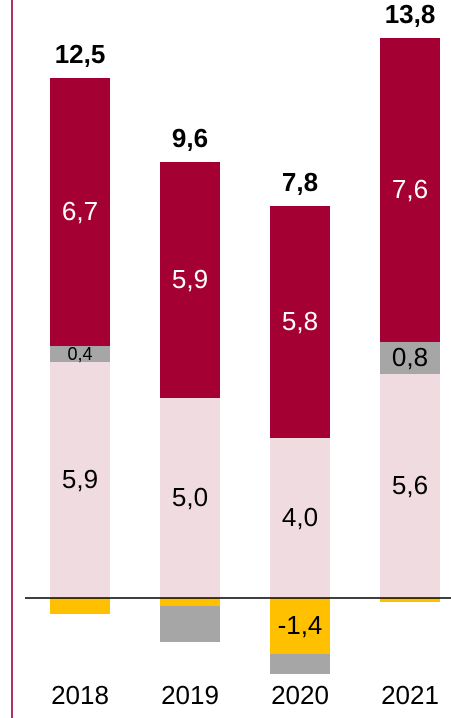 Image resolution: width=451 pixels, height=718 pixels. I want to click on value-label: 7,6, so click(410, 189).